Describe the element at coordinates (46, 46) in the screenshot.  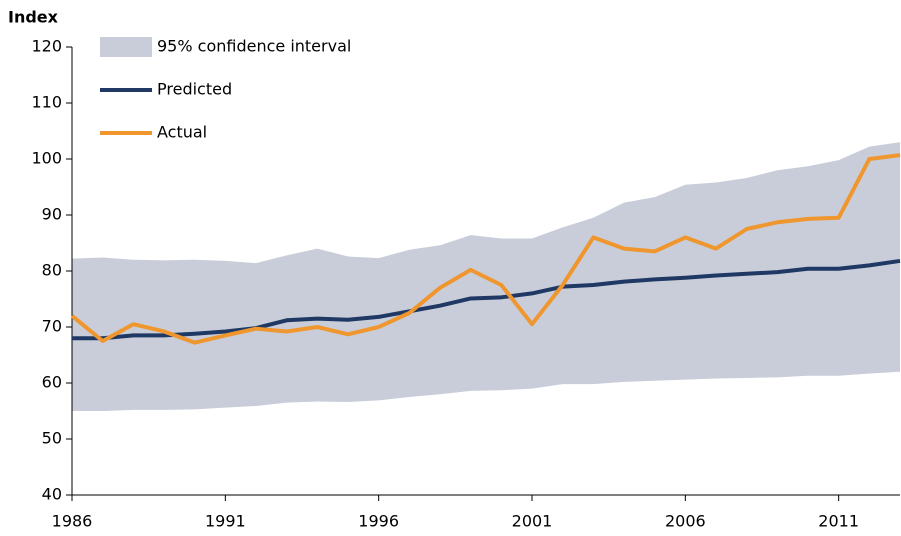
I see `y-tick-label: 120` at that location.